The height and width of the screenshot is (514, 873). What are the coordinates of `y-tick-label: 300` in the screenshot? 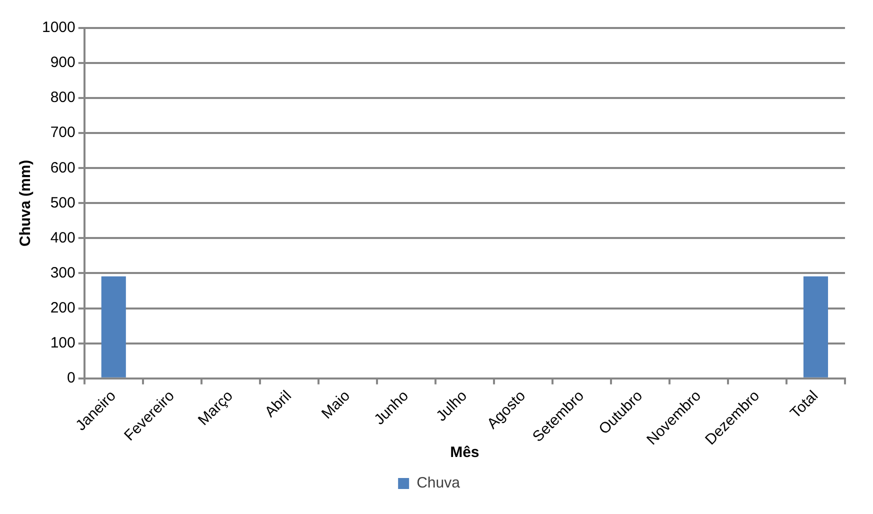 It's located at (63, 273).